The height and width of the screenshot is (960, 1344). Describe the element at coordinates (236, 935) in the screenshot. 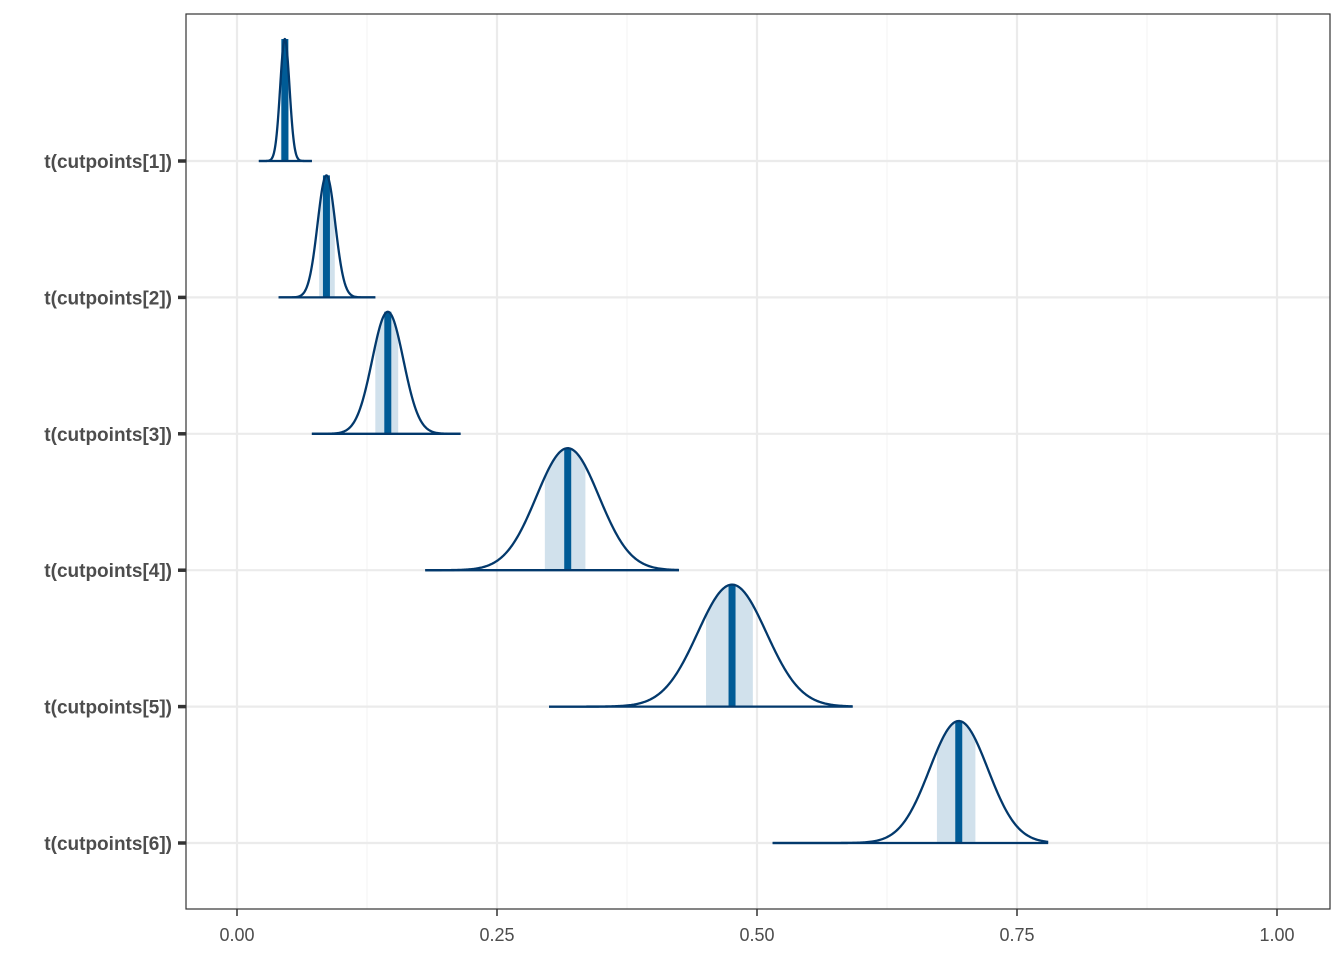

I see `x-tick-label: 0.00` at that location.